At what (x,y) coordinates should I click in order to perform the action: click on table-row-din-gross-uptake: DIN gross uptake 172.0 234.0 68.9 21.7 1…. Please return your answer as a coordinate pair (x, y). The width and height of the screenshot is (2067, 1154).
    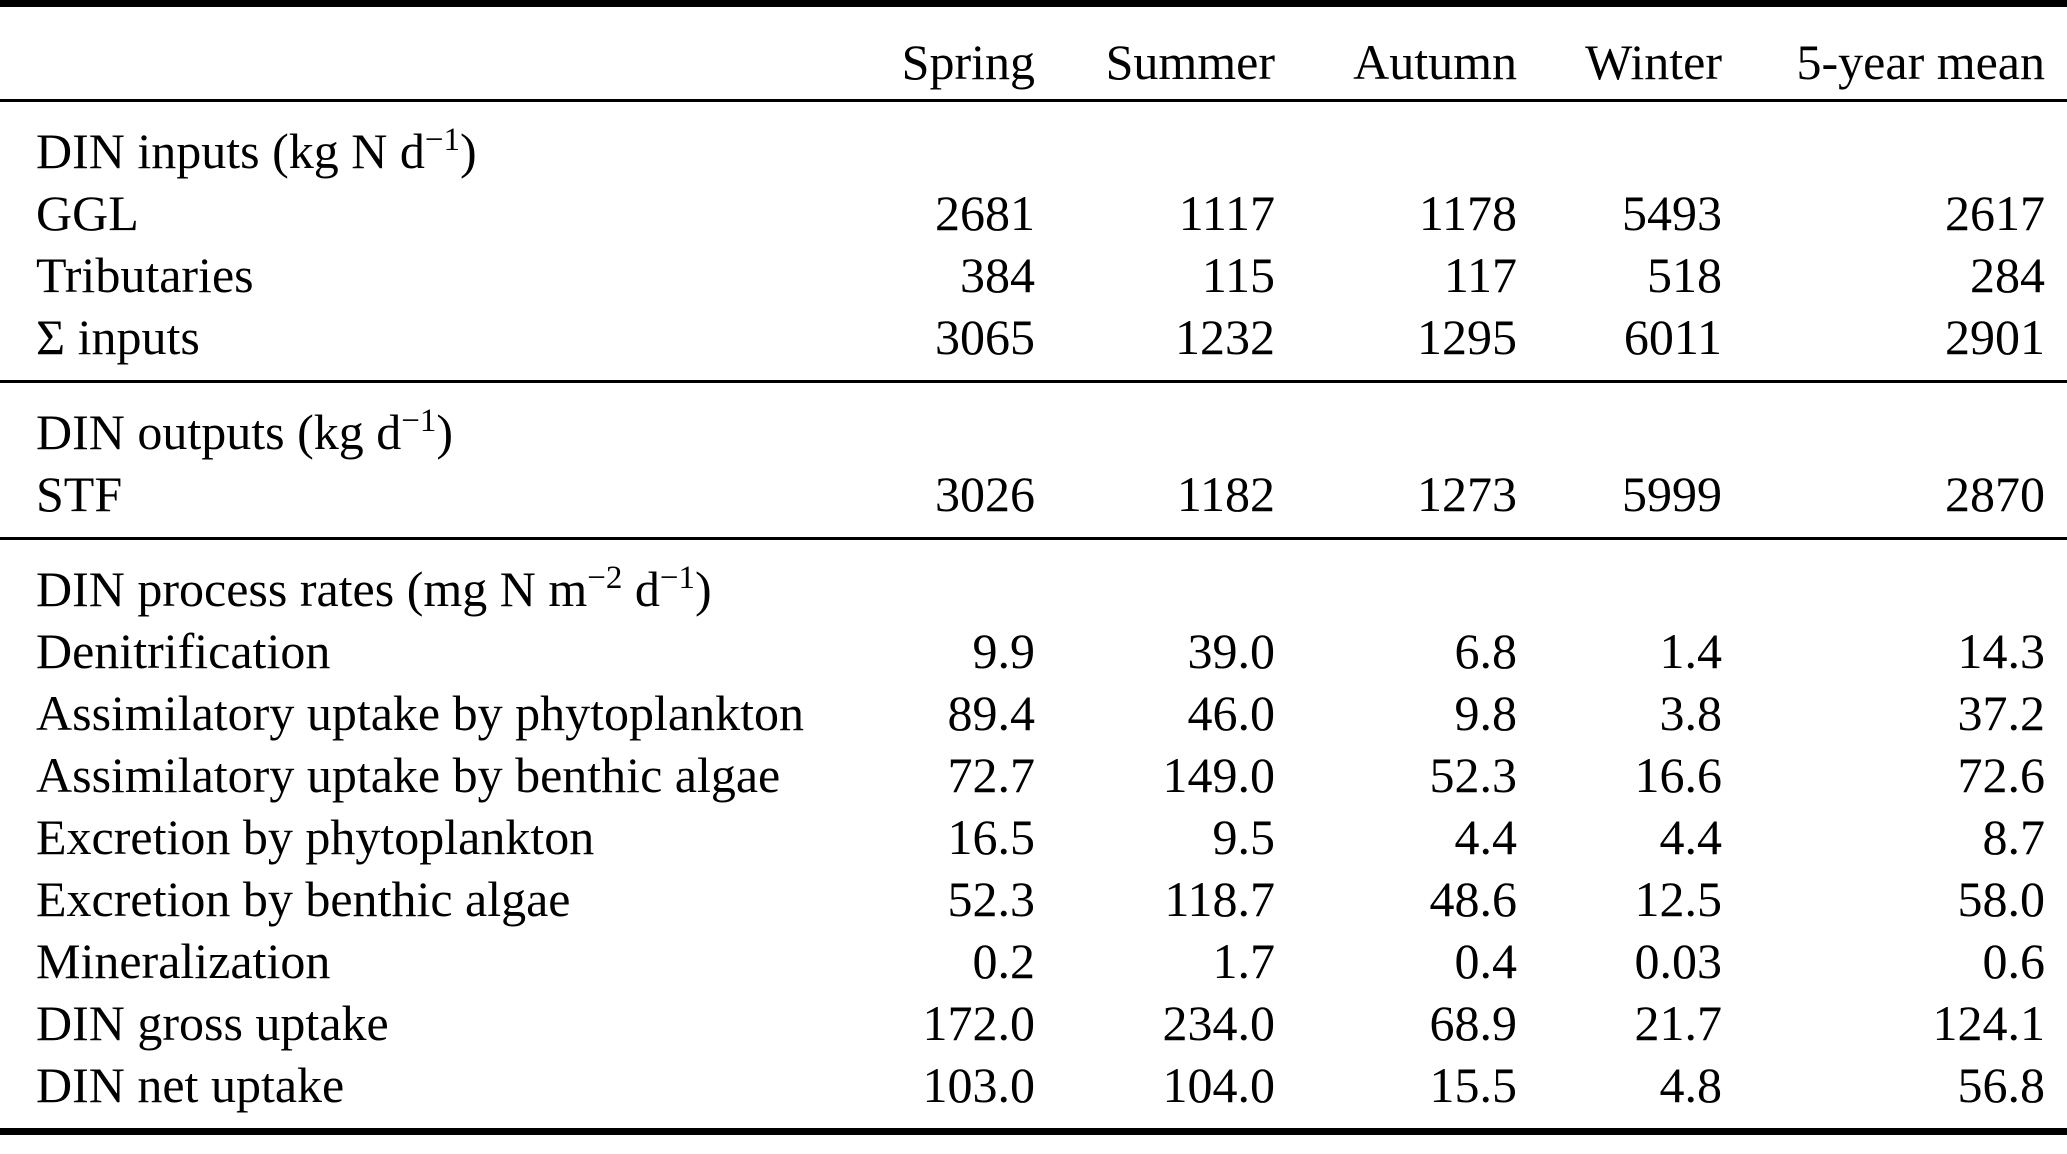
    Looking at the image, I should click on (1033, 1023).